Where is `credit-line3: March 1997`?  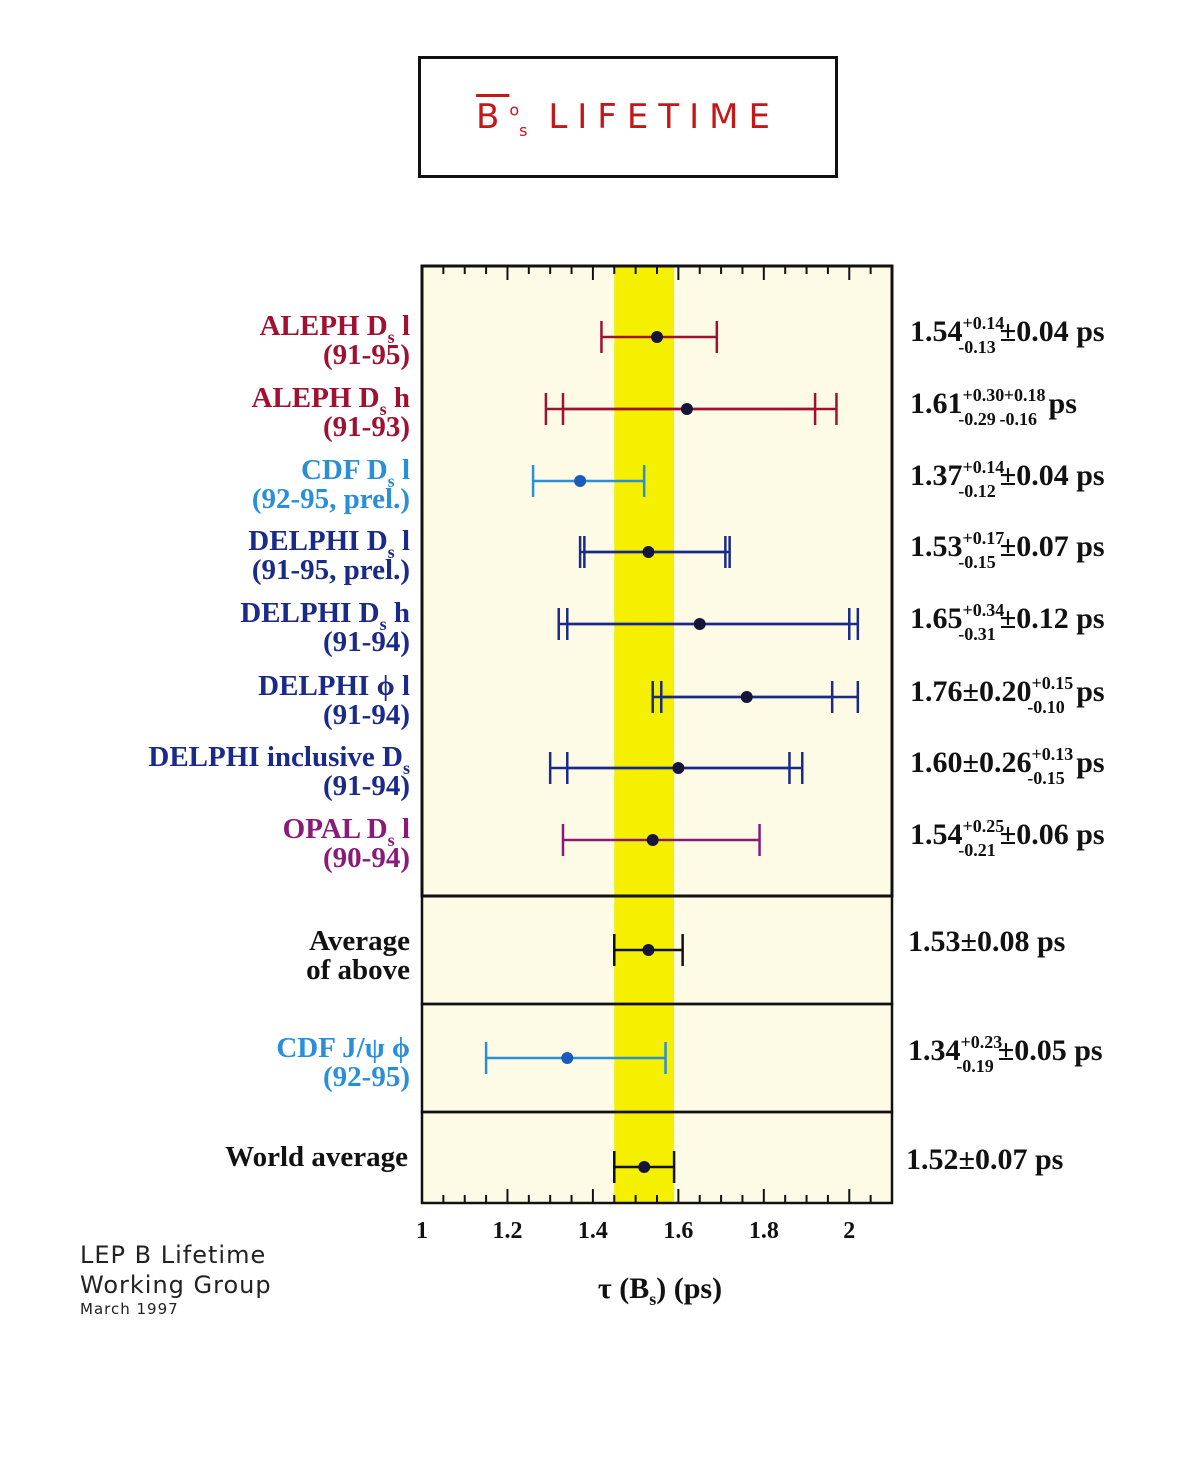
credit-line3: March 1997 is located at coordinates (129, 1309).